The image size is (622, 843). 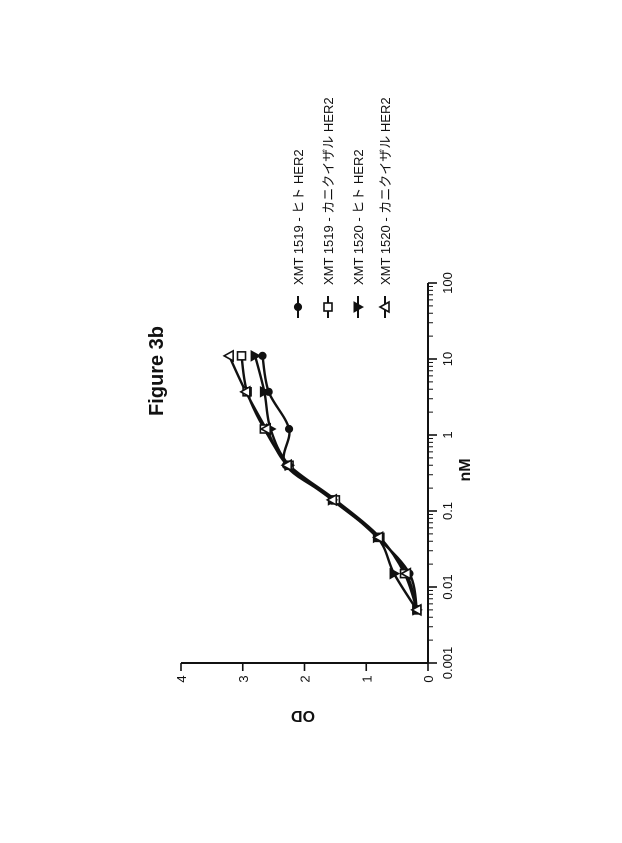 What do you see at coordinates (243, 678) in the screenshot?
I see `y-tick-label: 3` at bounding box center [243, 678].